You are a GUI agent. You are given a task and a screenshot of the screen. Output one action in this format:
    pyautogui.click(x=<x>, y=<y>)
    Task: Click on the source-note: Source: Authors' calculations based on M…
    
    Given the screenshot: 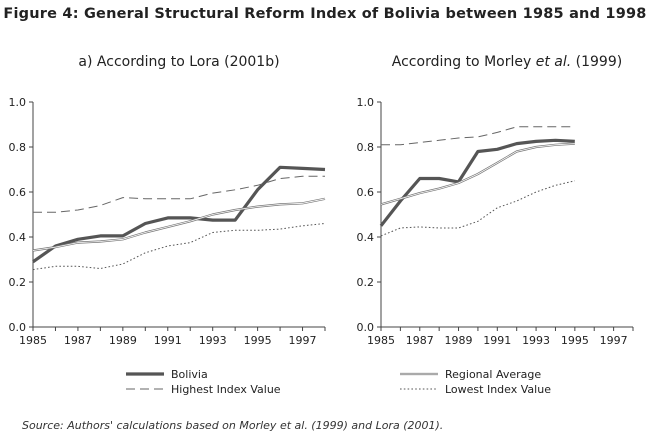 What is the action you would take?
    pyautogui.click(x=233, y=425)
    